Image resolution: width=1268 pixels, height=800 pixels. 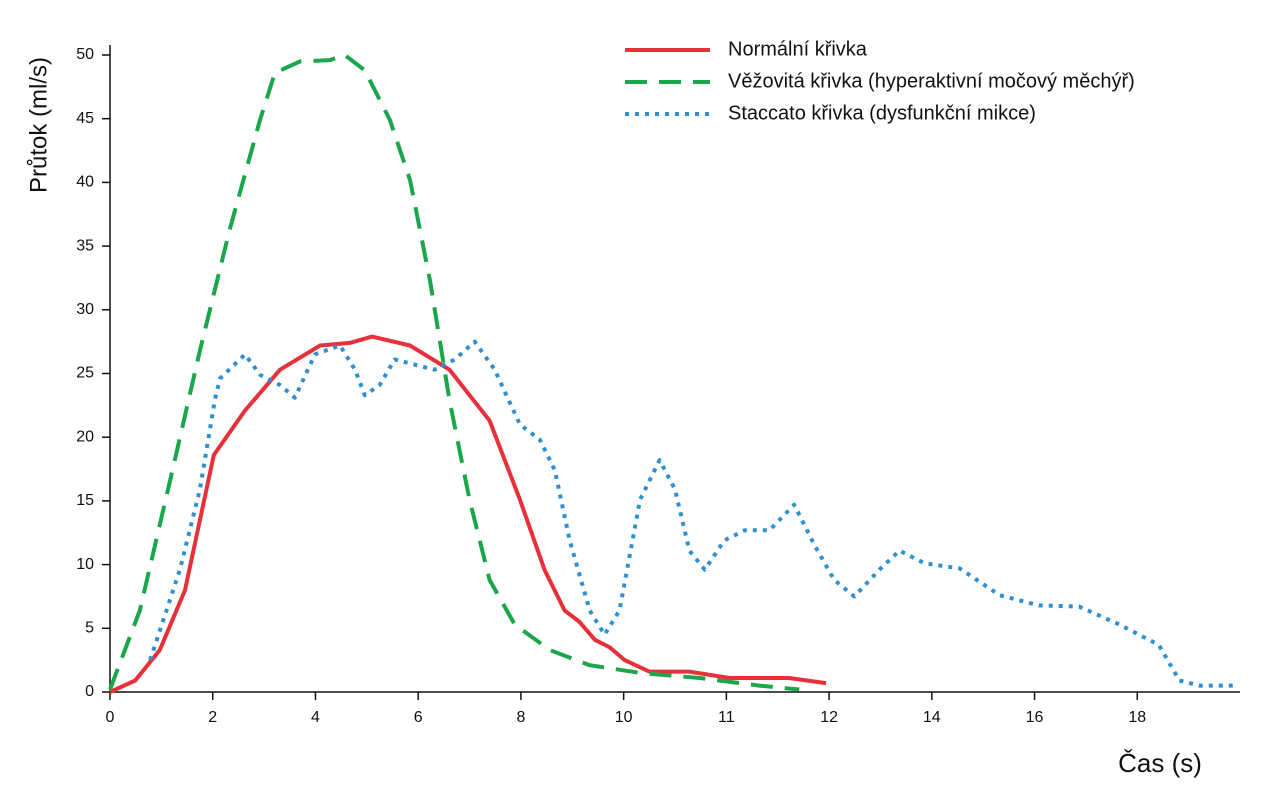 I want to click on x-tick-label: 8, so click(x=520, y=717).